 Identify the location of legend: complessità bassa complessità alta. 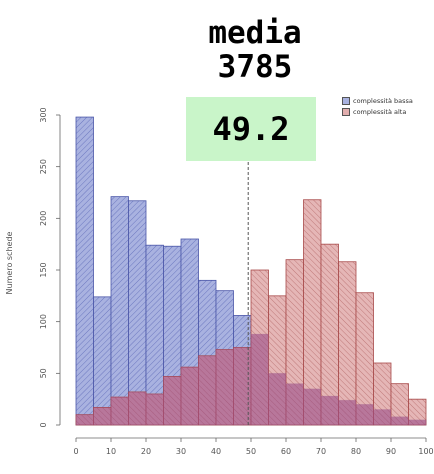
(388, 111).